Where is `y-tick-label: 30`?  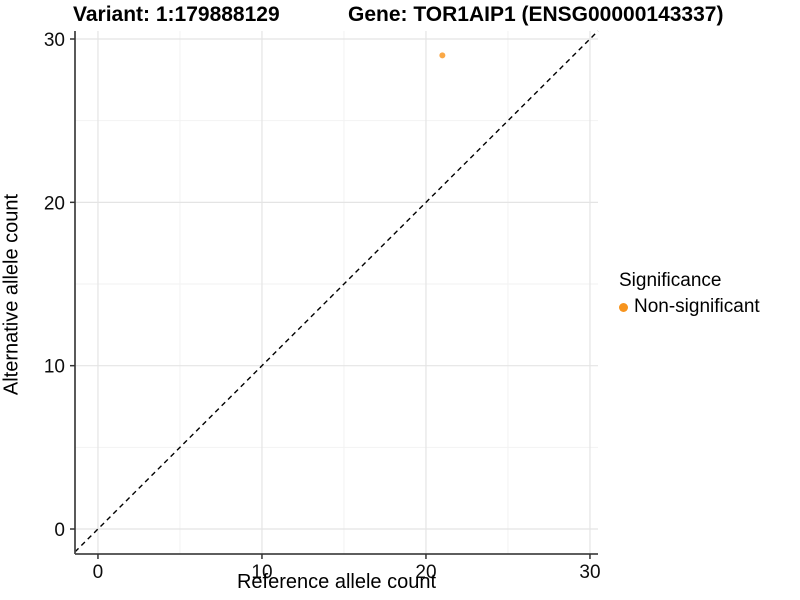
y-tick-label: 30 is located at coordinates (54, 40).